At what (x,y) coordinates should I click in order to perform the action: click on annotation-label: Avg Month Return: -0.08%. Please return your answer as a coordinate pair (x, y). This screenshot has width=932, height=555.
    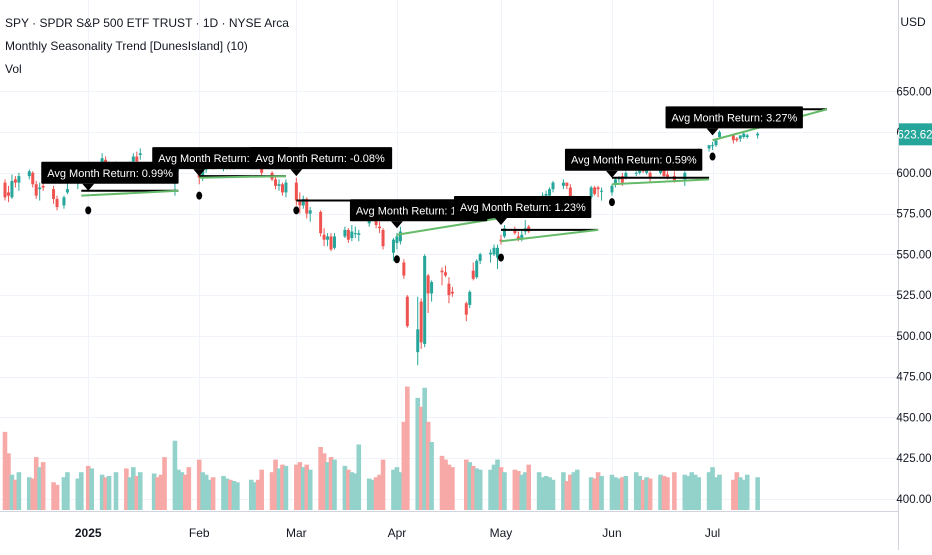
    Looking at the image, I should click on (320, 159).